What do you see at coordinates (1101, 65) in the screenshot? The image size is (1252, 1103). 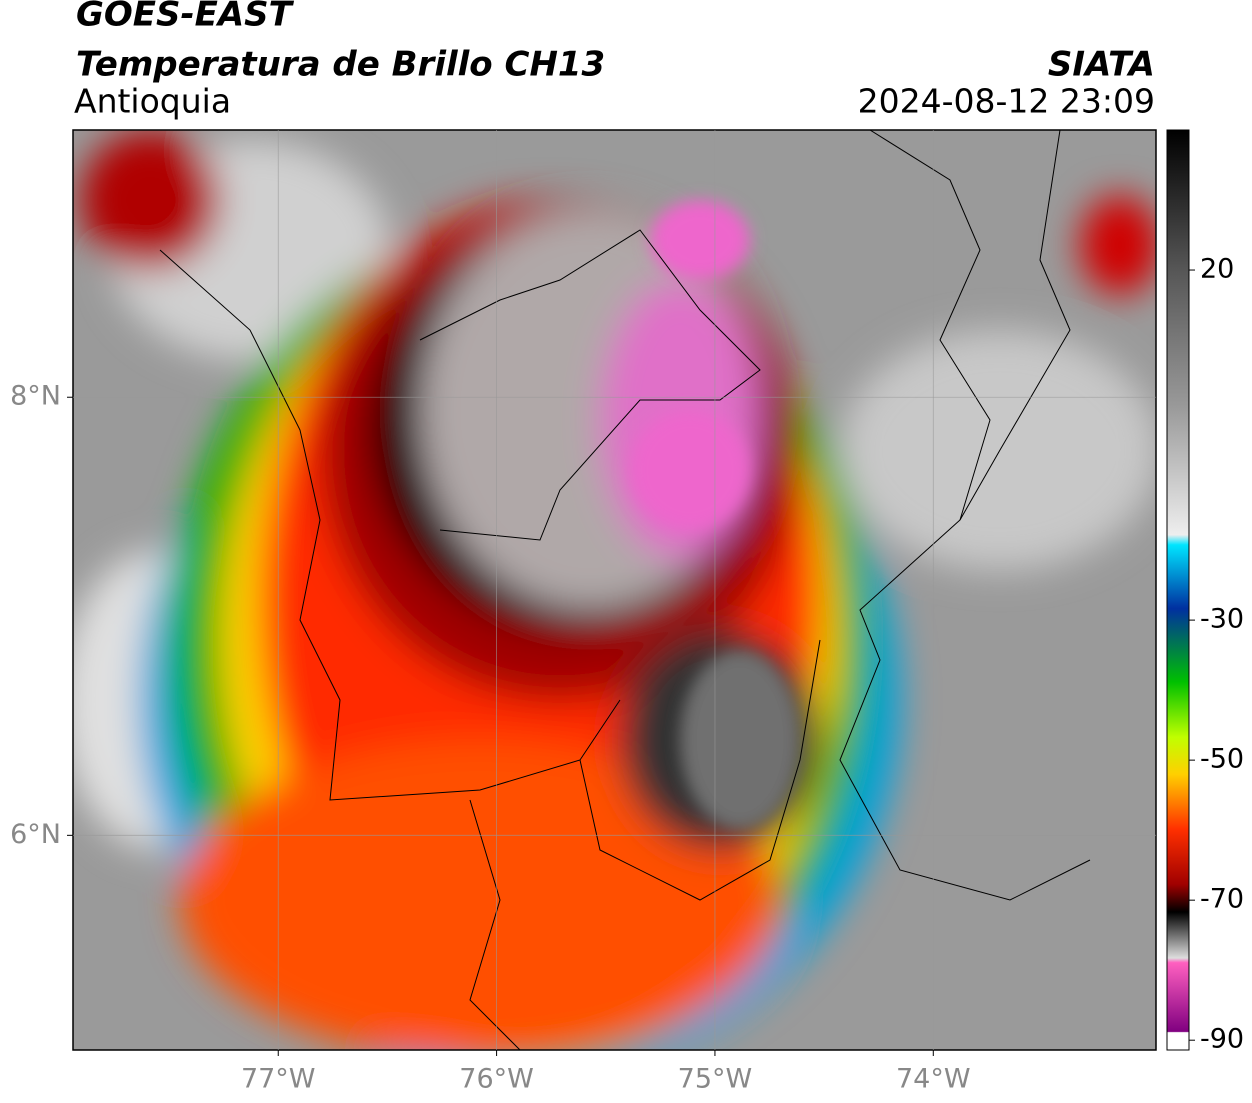 I see `source: SIATA` at bounding box center [1101, 65].